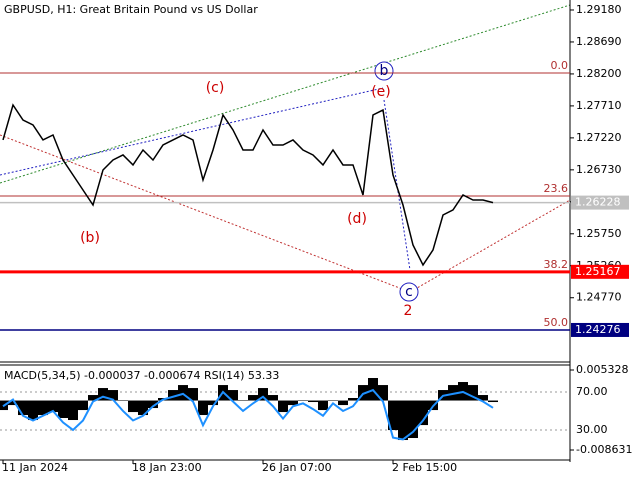 The width and height of the screenshot is (640, 480). What do you see at coordinates (556, 322) in the screenshot?
I see `fib-label: 50.0` at bounding box center [556, 322].